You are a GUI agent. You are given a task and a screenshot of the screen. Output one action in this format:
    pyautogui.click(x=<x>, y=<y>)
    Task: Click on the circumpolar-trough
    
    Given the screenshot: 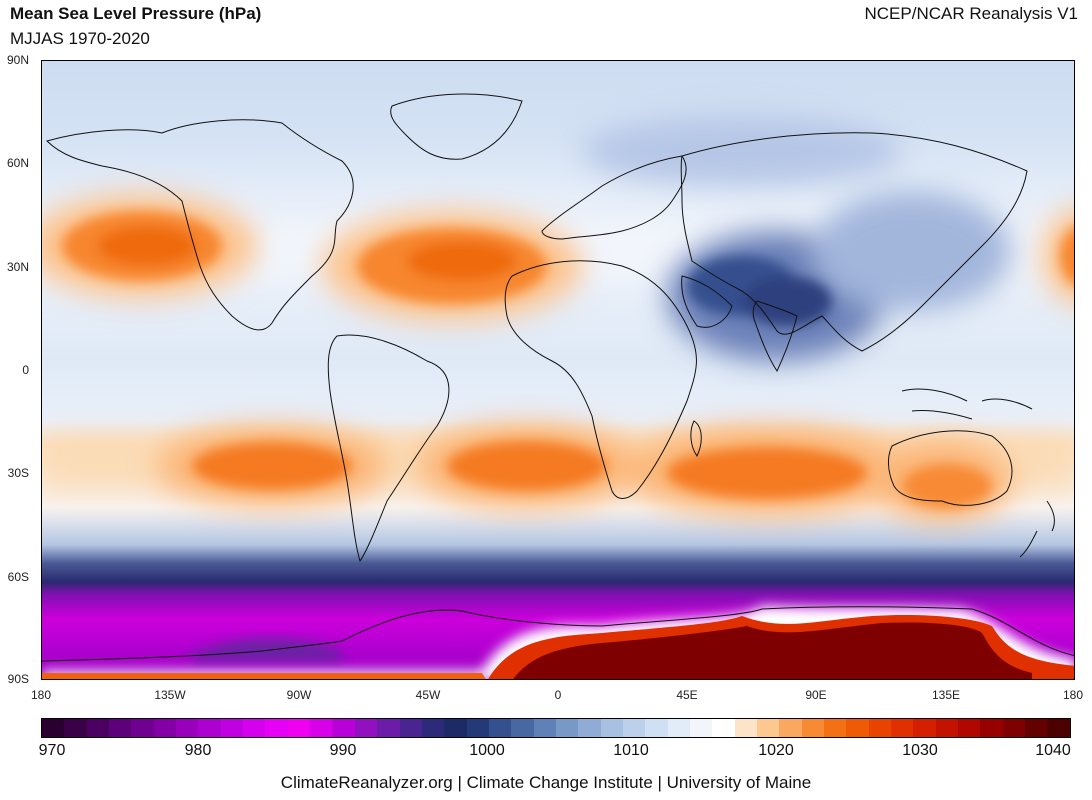 What is the action you would take?
    pyautogui.click(x=267, y=649)
    